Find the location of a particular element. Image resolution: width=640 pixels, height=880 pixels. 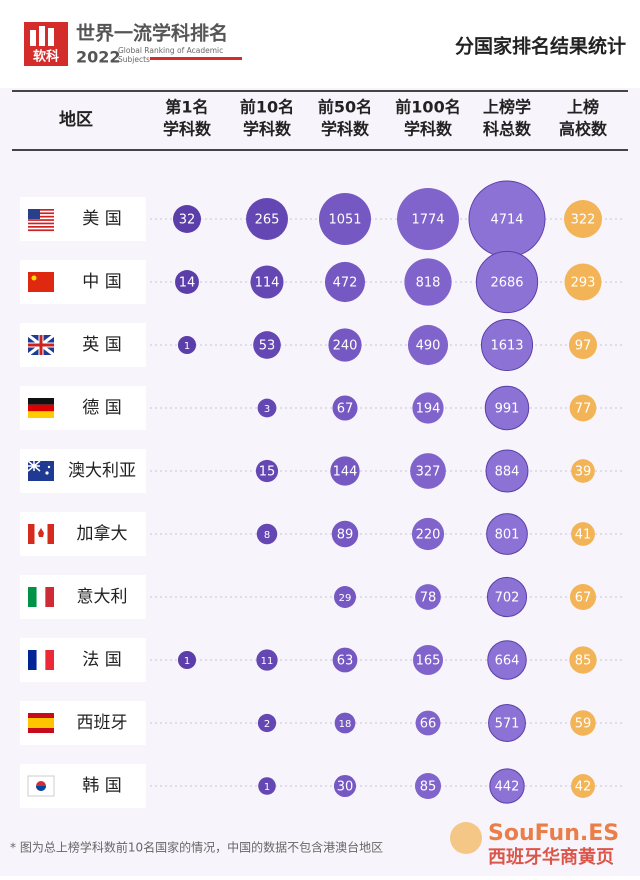

bubble-label: 265 is located at coordinates (267, 220).